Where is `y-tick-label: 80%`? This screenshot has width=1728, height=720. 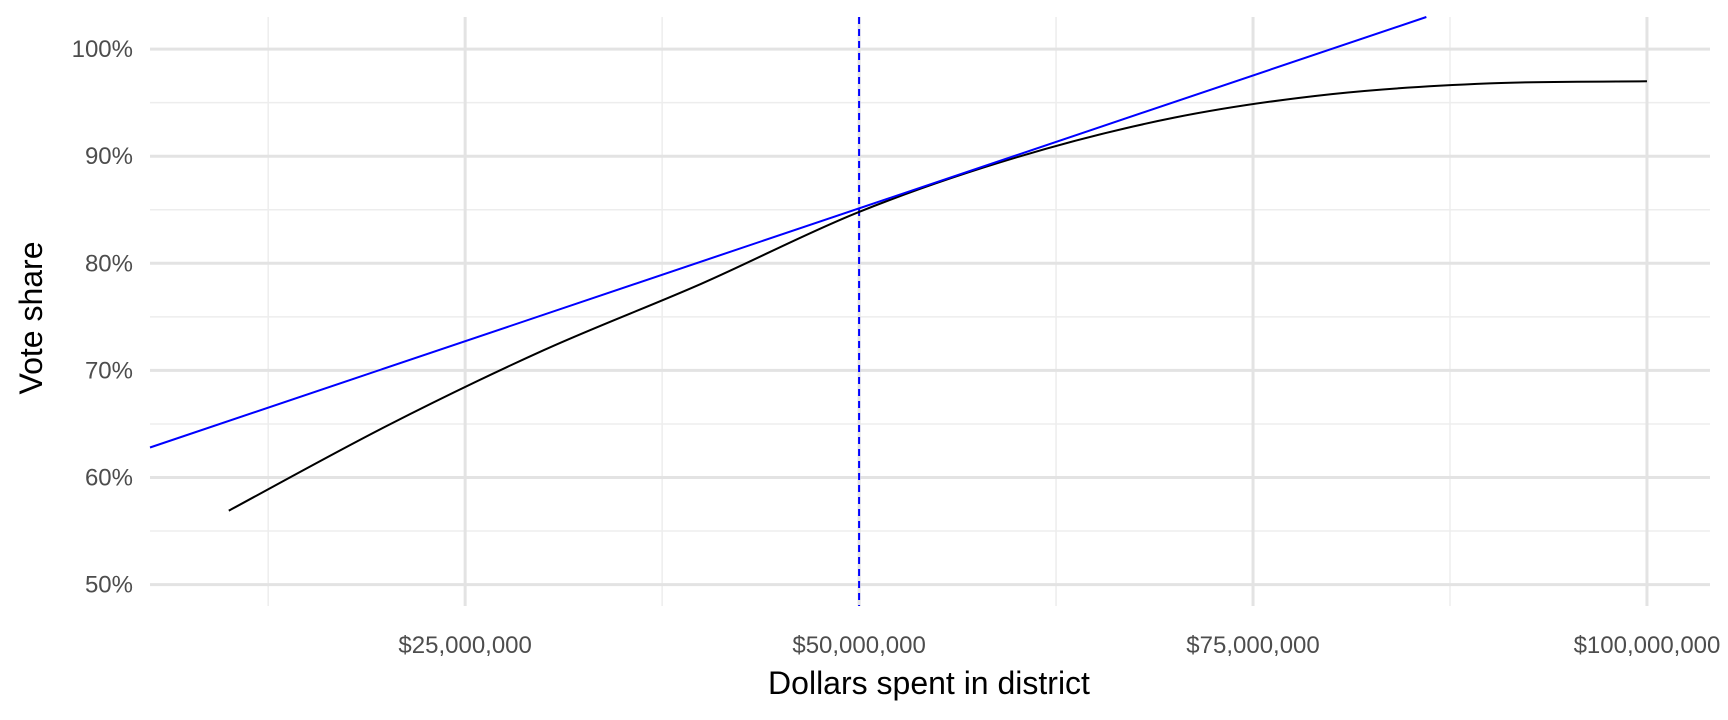
y-tick-label: 80% is located at coordinates (109, 263).